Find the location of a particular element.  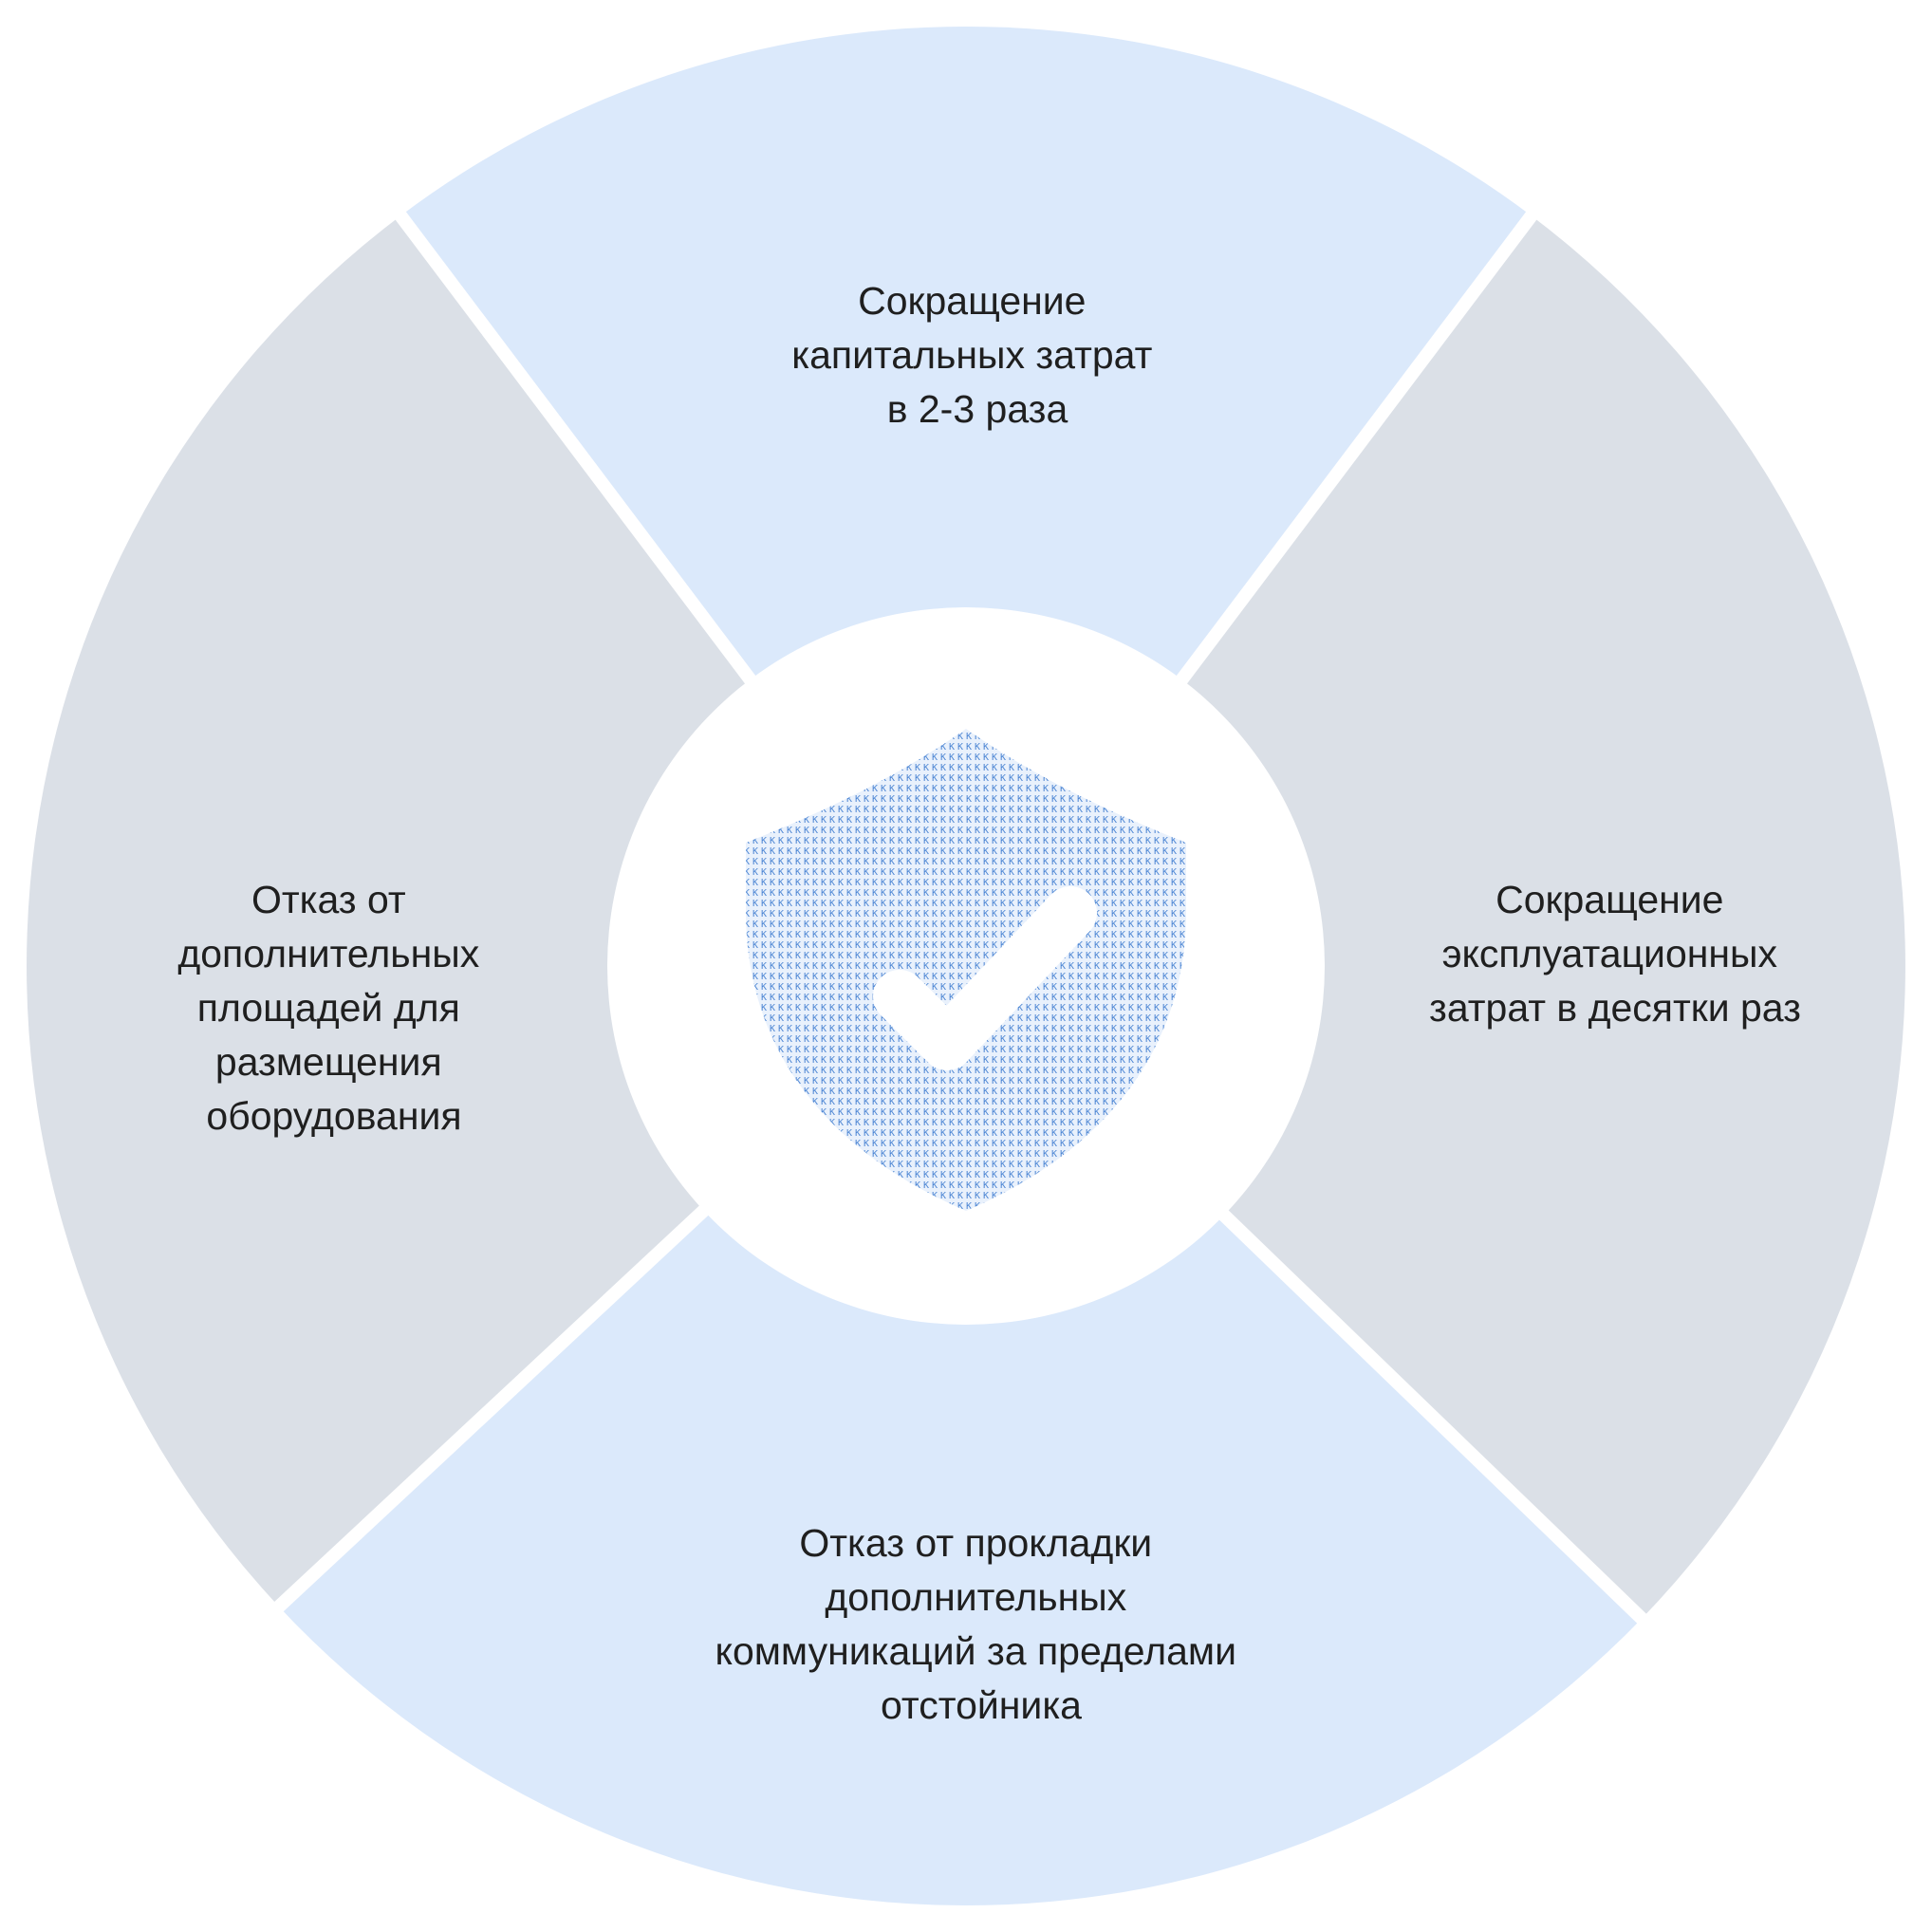

label-line: Отказ от is located at coordinates (328, 899).